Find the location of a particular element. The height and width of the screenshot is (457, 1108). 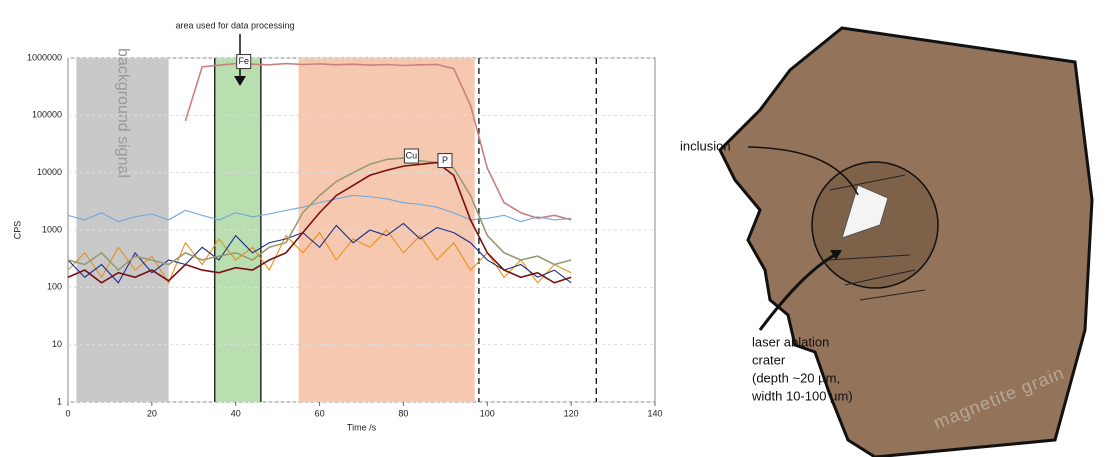

x-tick-label: 20 is located at coordinates (152, 413).